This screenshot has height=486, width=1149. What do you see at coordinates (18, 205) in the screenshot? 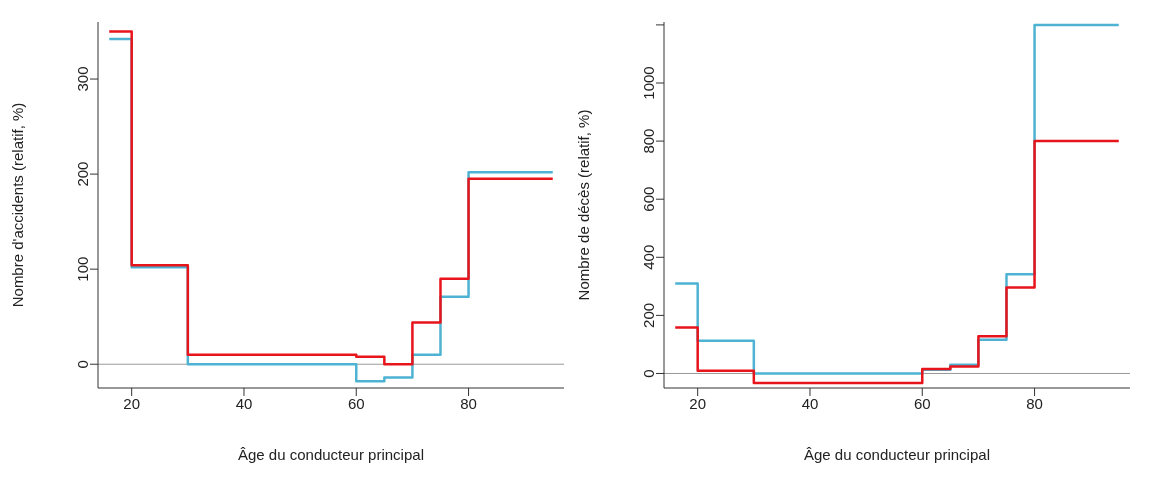
I see `y-axis-title: Nombre d'accidents (relatif, %)` at bounding box center [18, 205].